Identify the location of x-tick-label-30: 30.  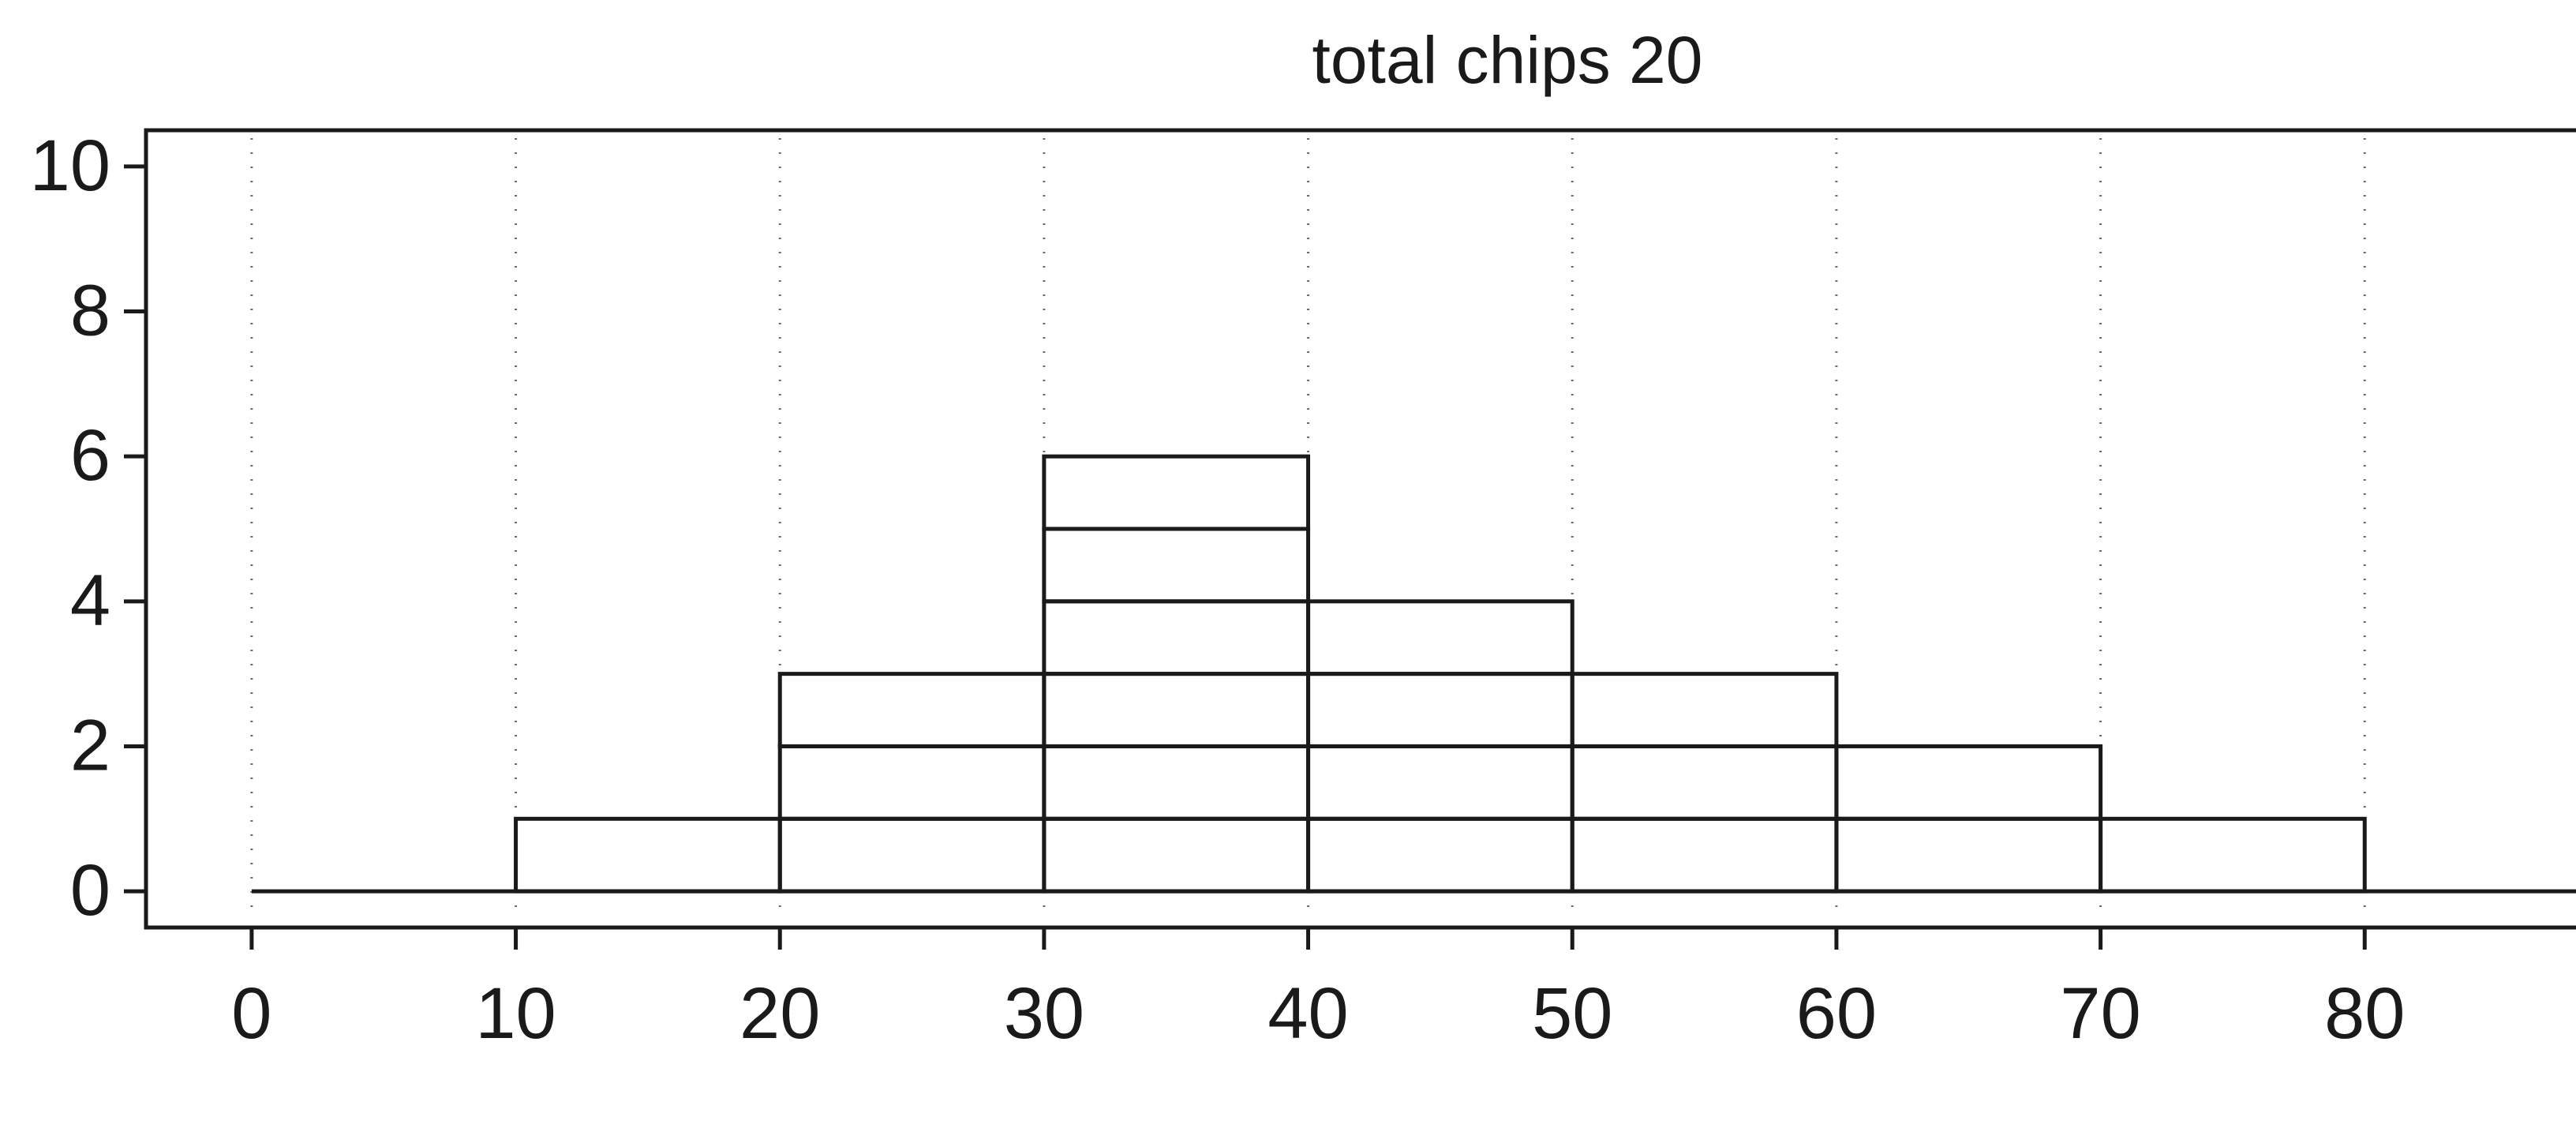
(1044, 1013).